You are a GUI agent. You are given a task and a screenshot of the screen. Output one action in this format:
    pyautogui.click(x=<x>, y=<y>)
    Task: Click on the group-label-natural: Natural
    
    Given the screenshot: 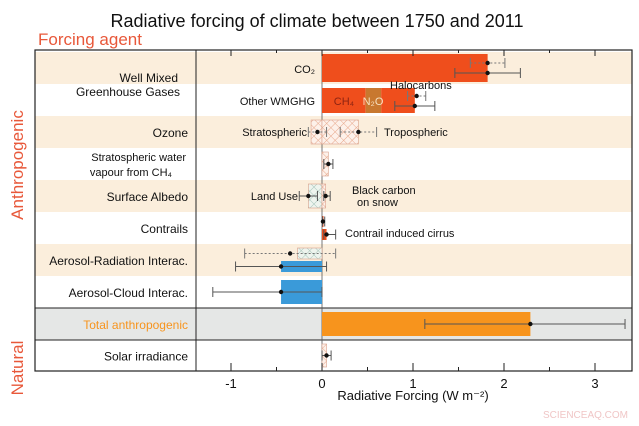 What is the action you would take?
    pyautogui.click(x=17, y=368)
    